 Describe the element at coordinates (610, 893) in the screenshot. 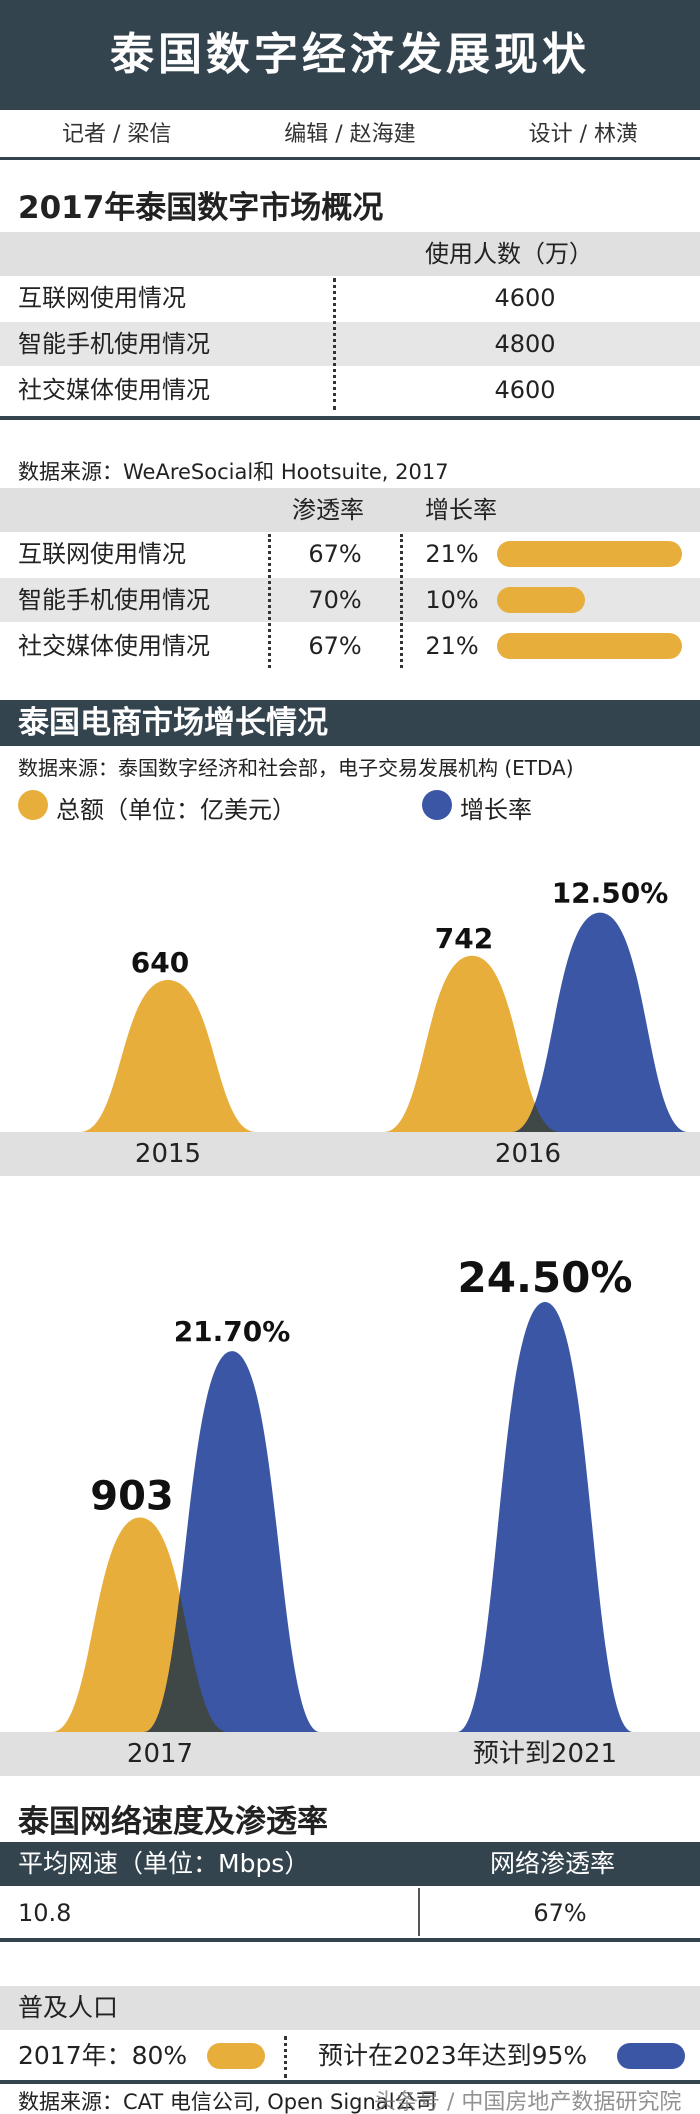

I see `growth-rate-label: 12.50%` at that location.